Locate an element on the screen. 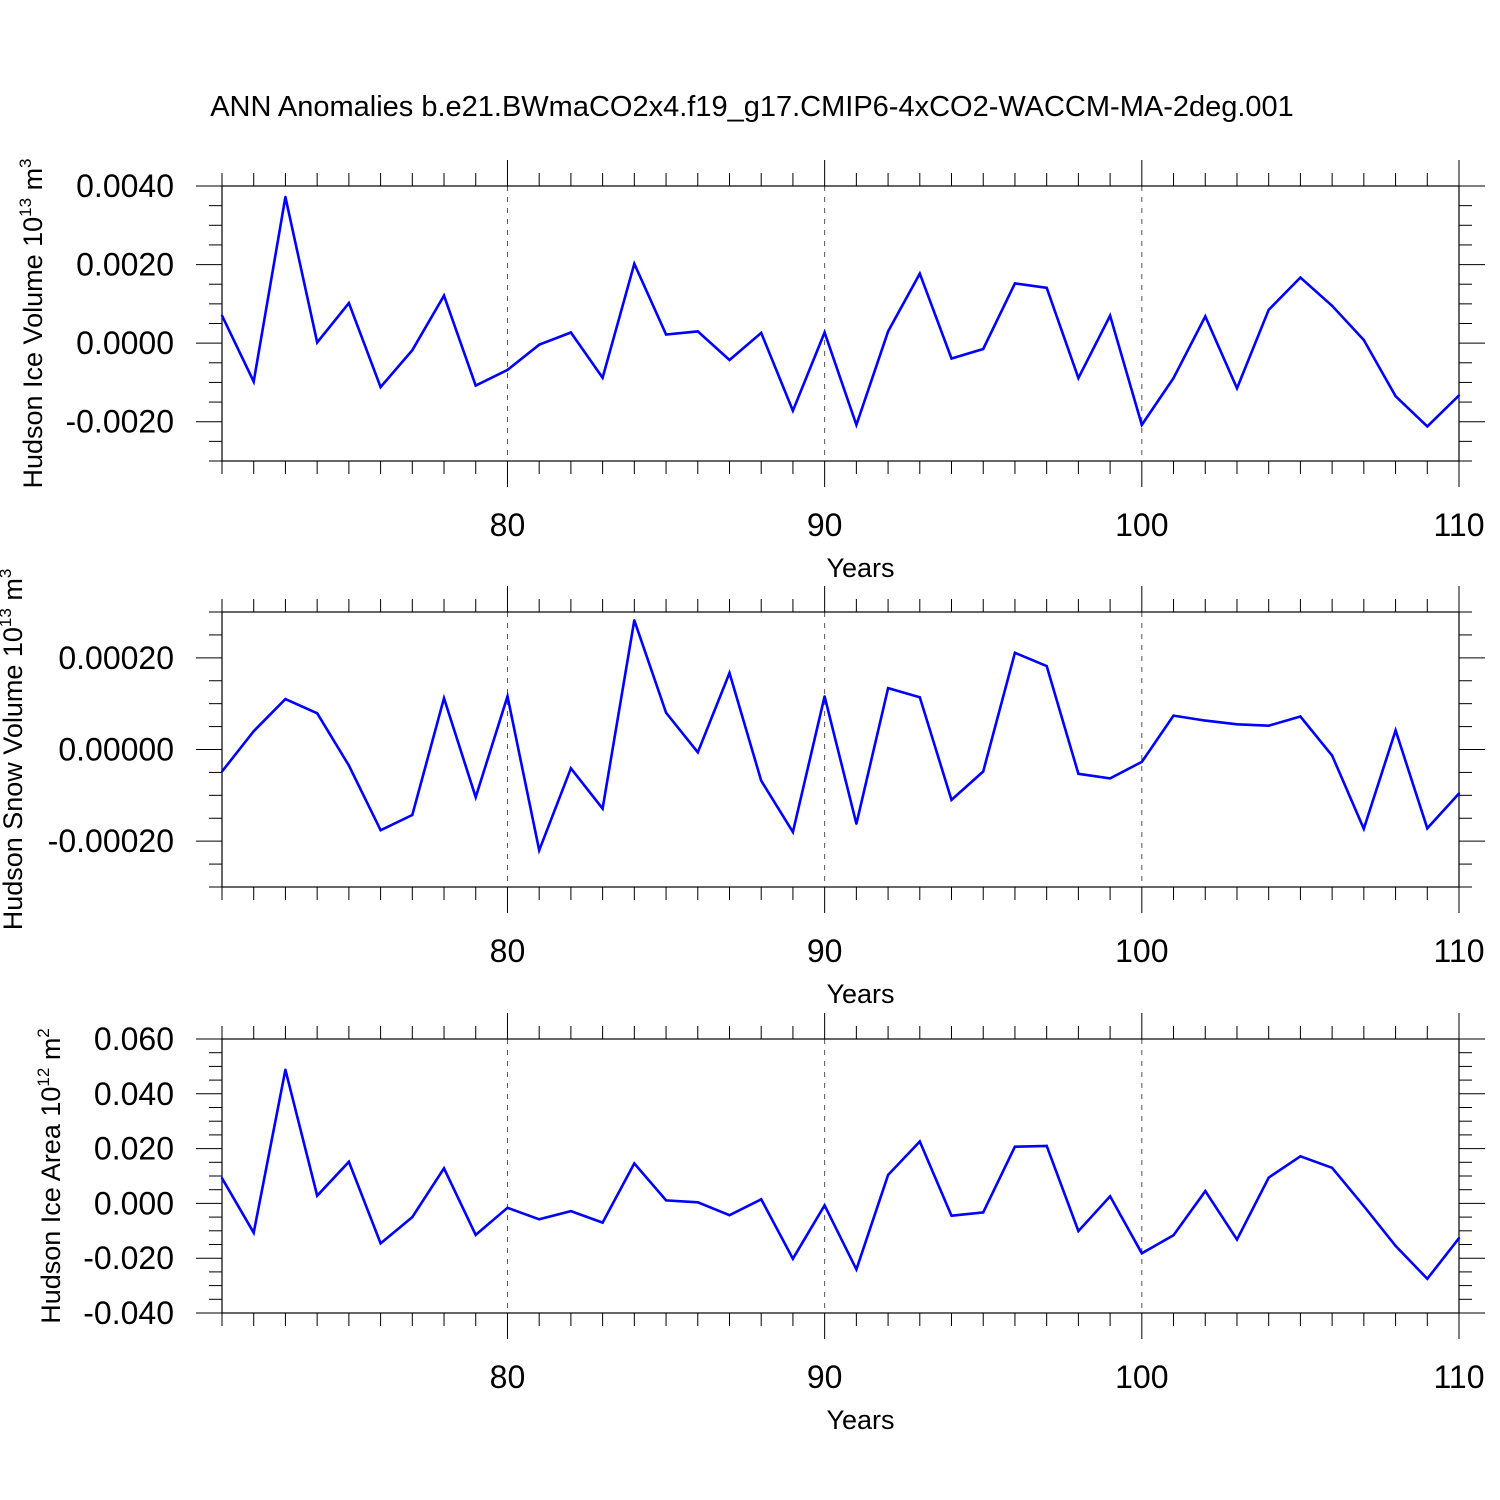 Image resolution: width=1500 pixels, height=1500 pixels. y-tick-label: 0.000 is located at coordinates (134, 1203).